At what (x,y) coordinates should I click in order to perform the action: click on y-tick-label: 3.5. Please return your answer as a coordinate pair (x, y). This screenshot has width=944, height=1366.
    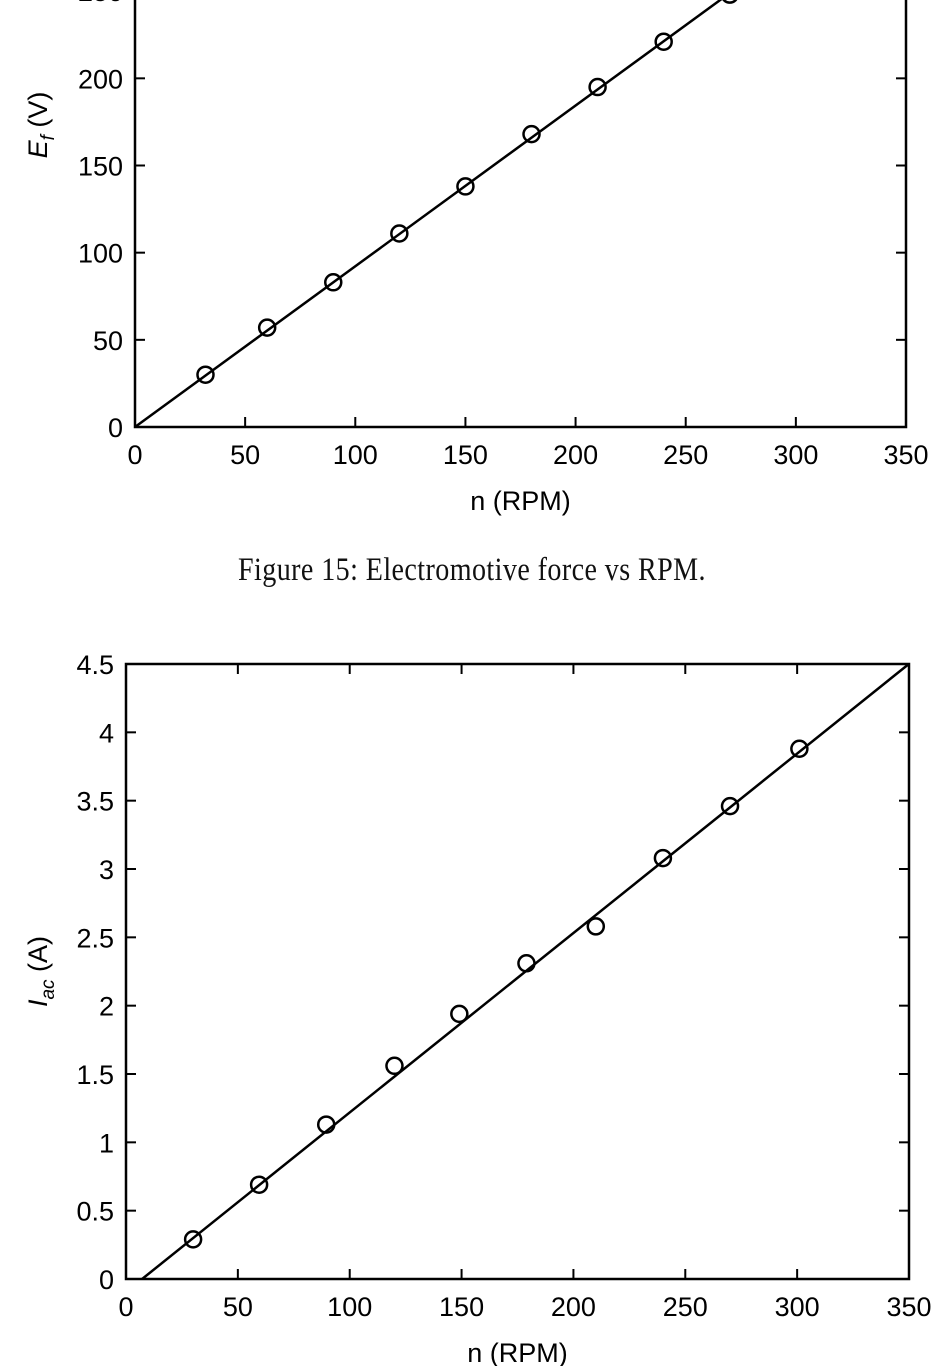
    Looking at the image, I should click on (95, 802).